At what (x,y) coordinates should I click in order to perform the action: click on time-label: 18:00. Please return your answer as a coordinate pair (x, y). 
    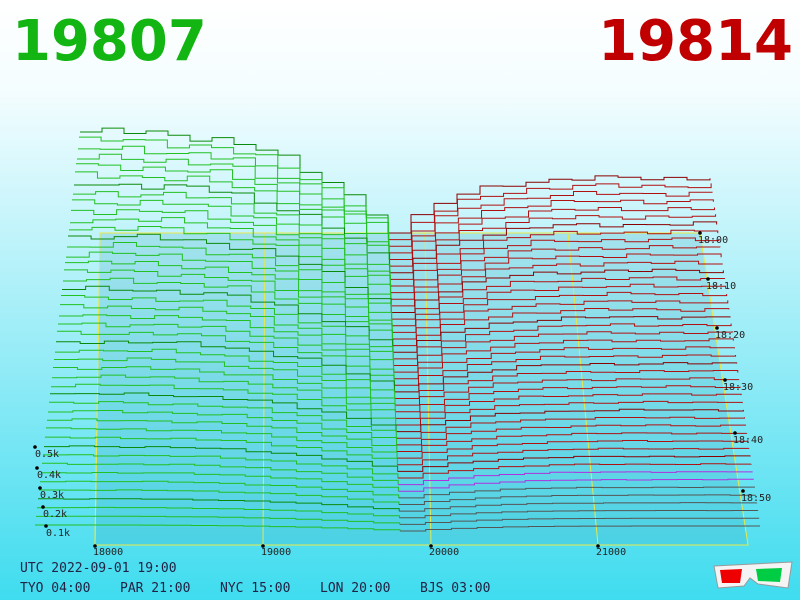
    Looking at the image, I should click on (713, 240).